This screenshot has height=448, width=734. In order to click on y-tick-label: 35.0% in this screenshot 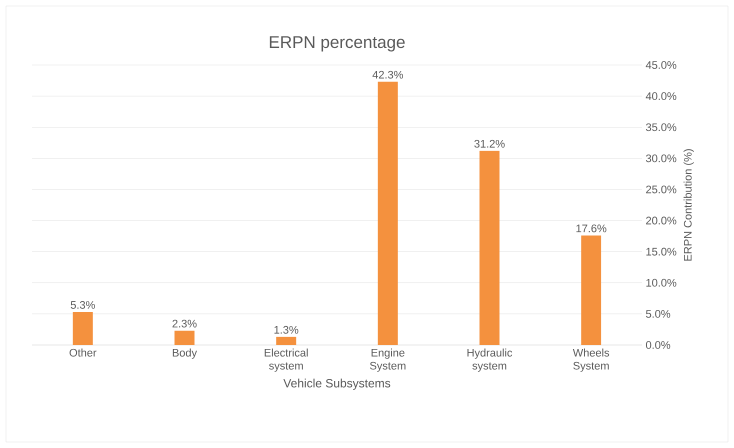, I will do `click(661, 127)`.